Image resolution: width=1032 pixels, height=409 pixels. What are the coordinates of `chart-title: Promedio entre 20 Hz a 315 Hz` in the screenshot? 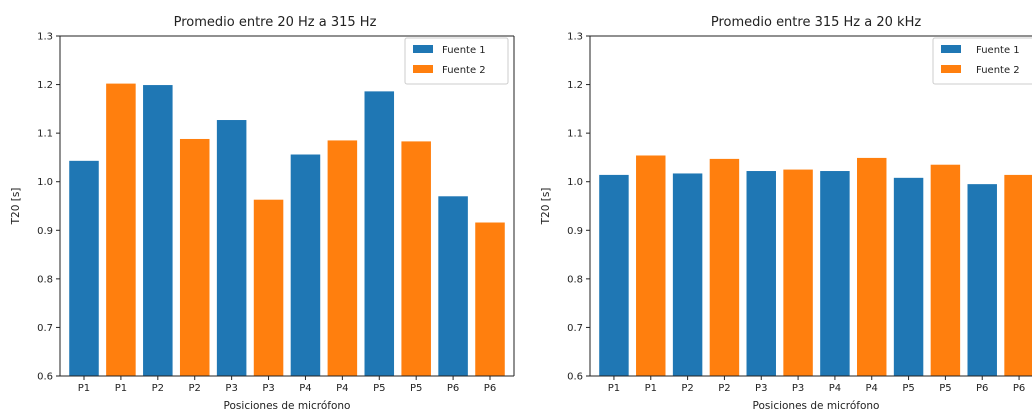 It's located at (275, 22).